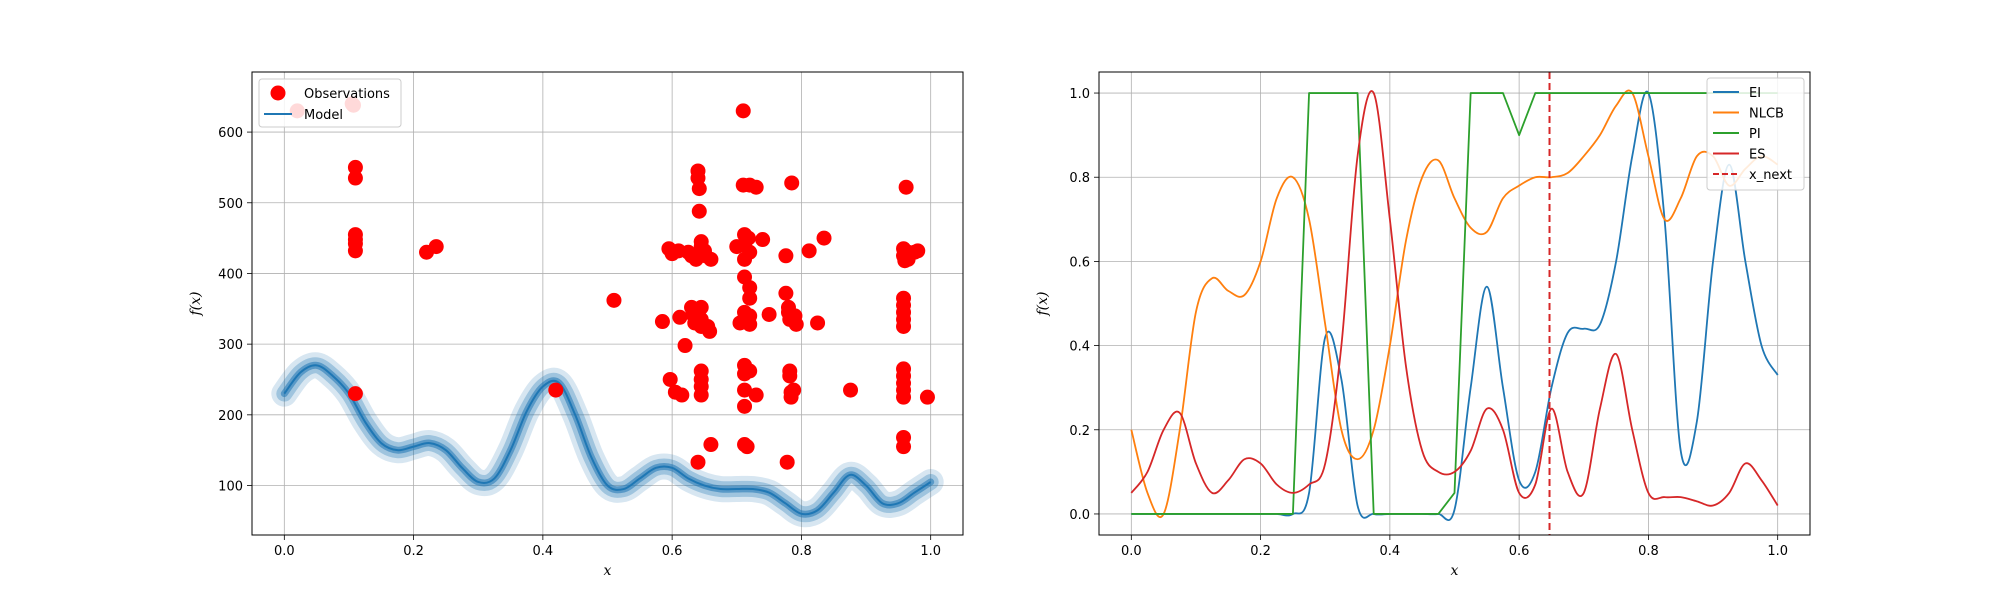  Describe the element at coordinates (1079, 515) in the screenshot. I see `y-tick-label: 0.0` at that location.